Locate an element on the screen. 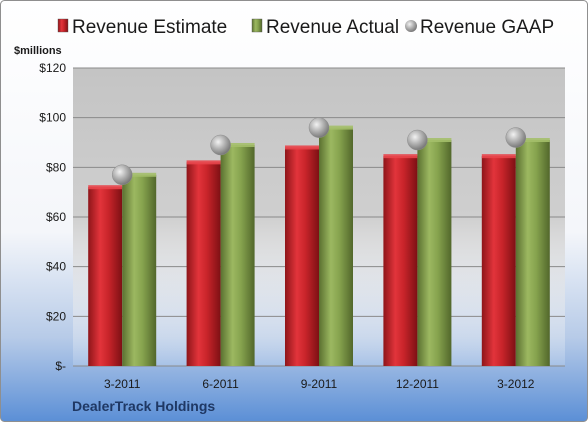  y-axis-unit-label: $millions is located at coordinates (38, 51).